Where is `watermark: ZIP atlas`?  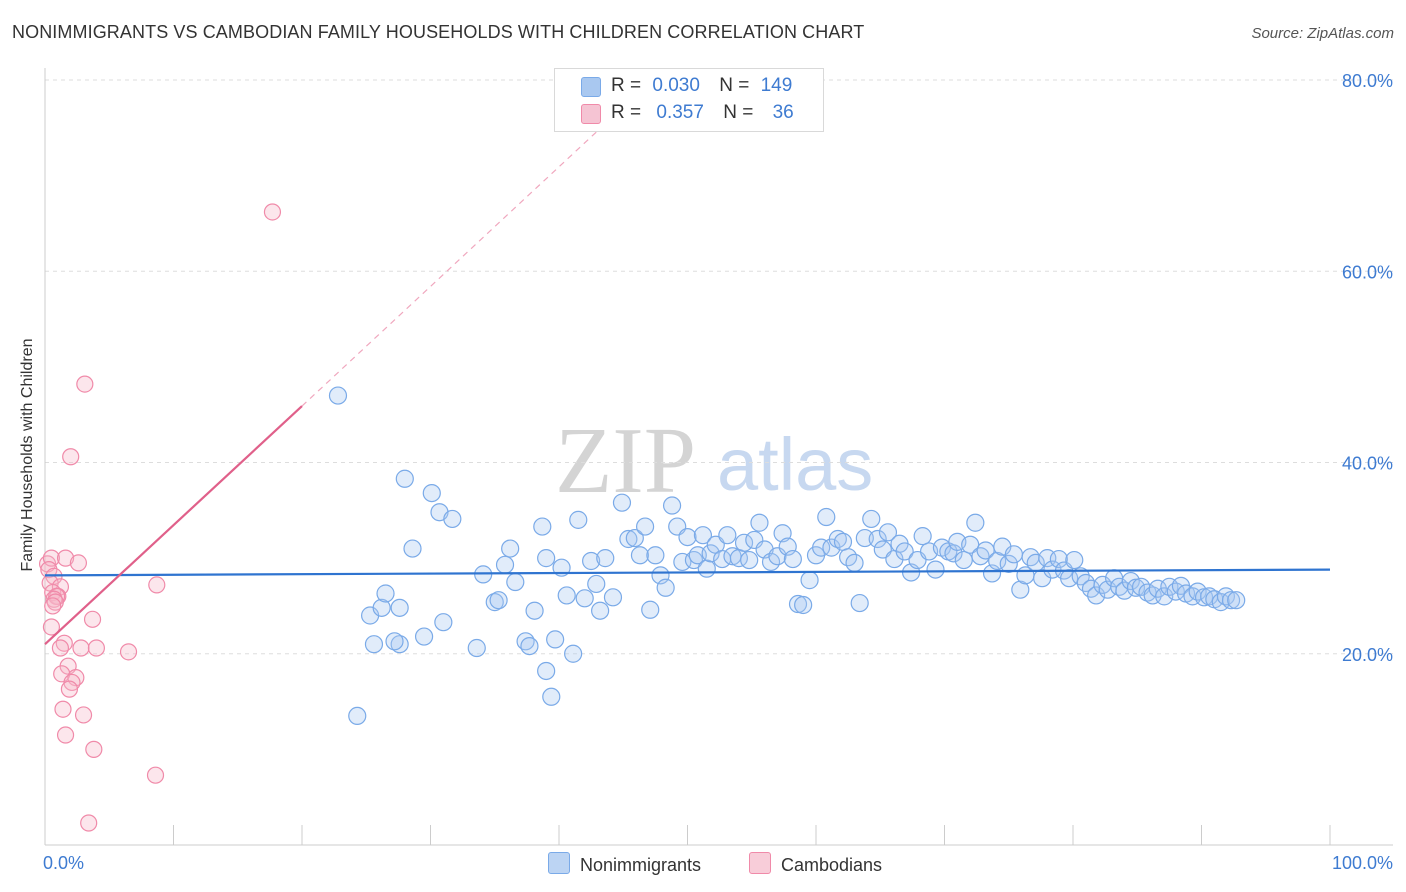
watermark: ZIP atlas is located at coordinates (714, 461).